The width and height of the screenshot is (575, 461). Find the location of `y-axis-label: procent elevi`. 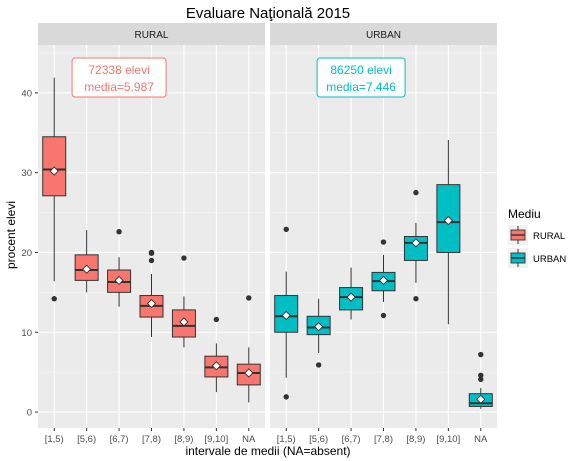

y-axis-label: procent elevi is located at coordinates (11, 235).